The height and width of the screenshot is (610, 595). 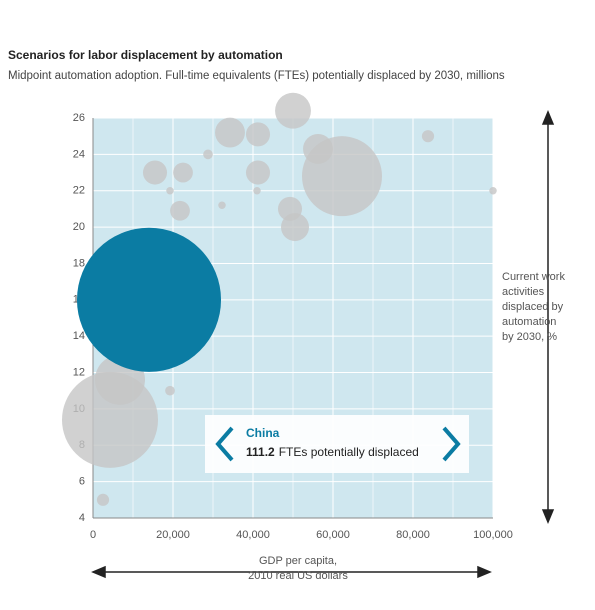 I want to click on chevron-right, so click(x=451, y=444).